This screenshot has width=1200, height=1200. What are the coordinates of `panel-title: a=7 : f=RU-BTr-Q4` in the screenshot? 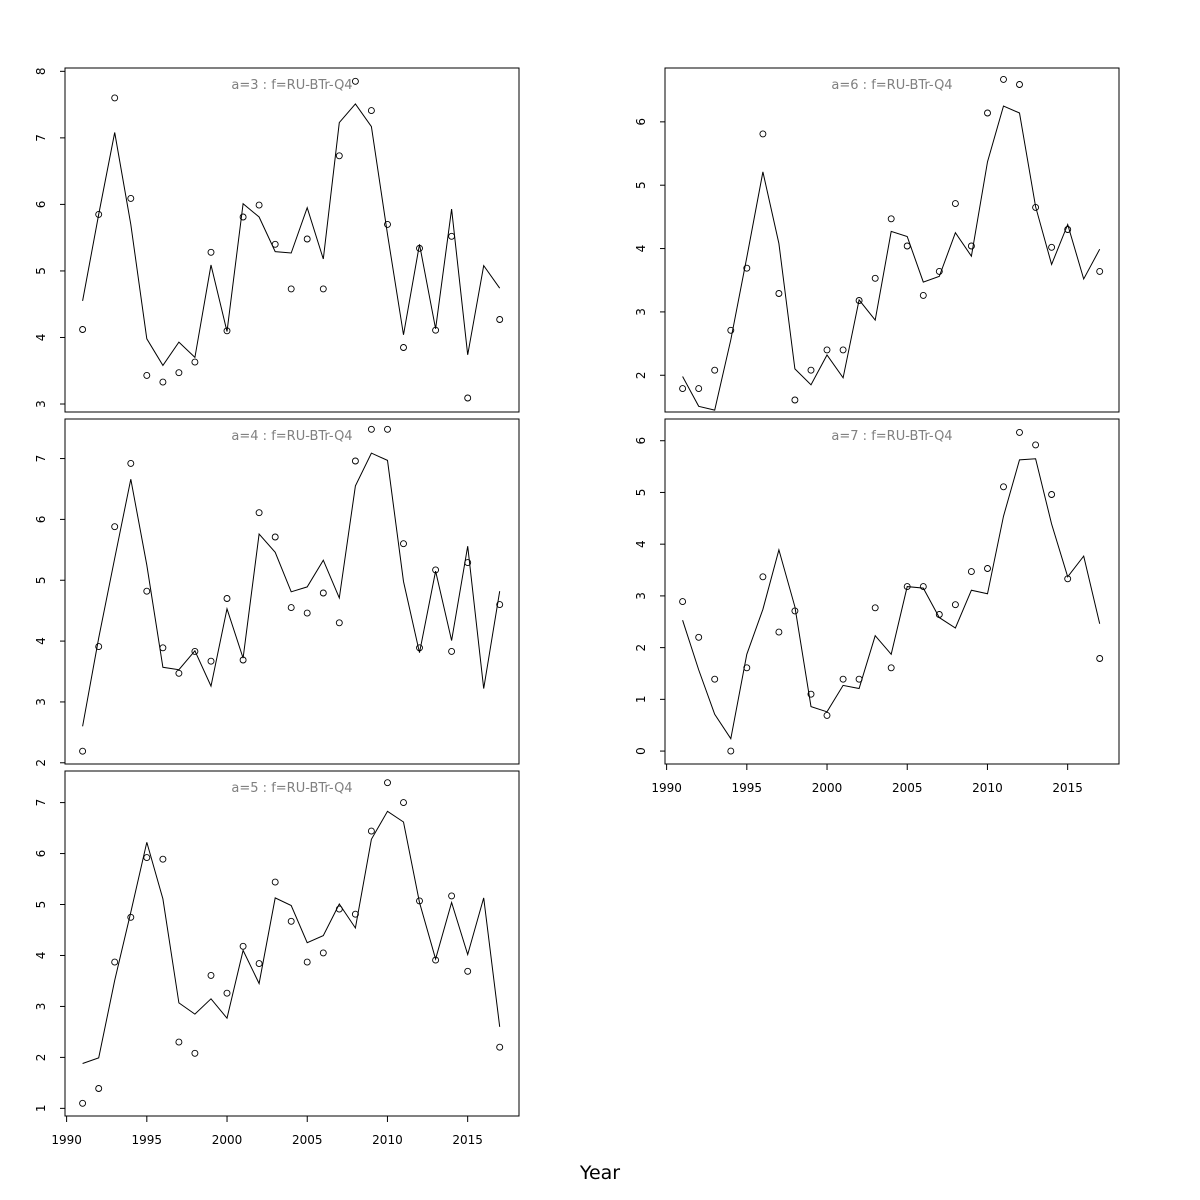 It's located at (891, 436).